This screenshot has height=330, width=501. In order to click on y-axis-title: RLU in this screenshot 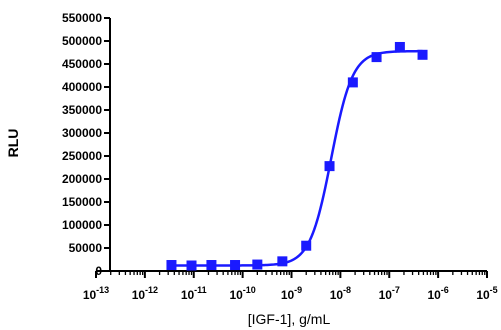, I will do `click(13, 143)`.